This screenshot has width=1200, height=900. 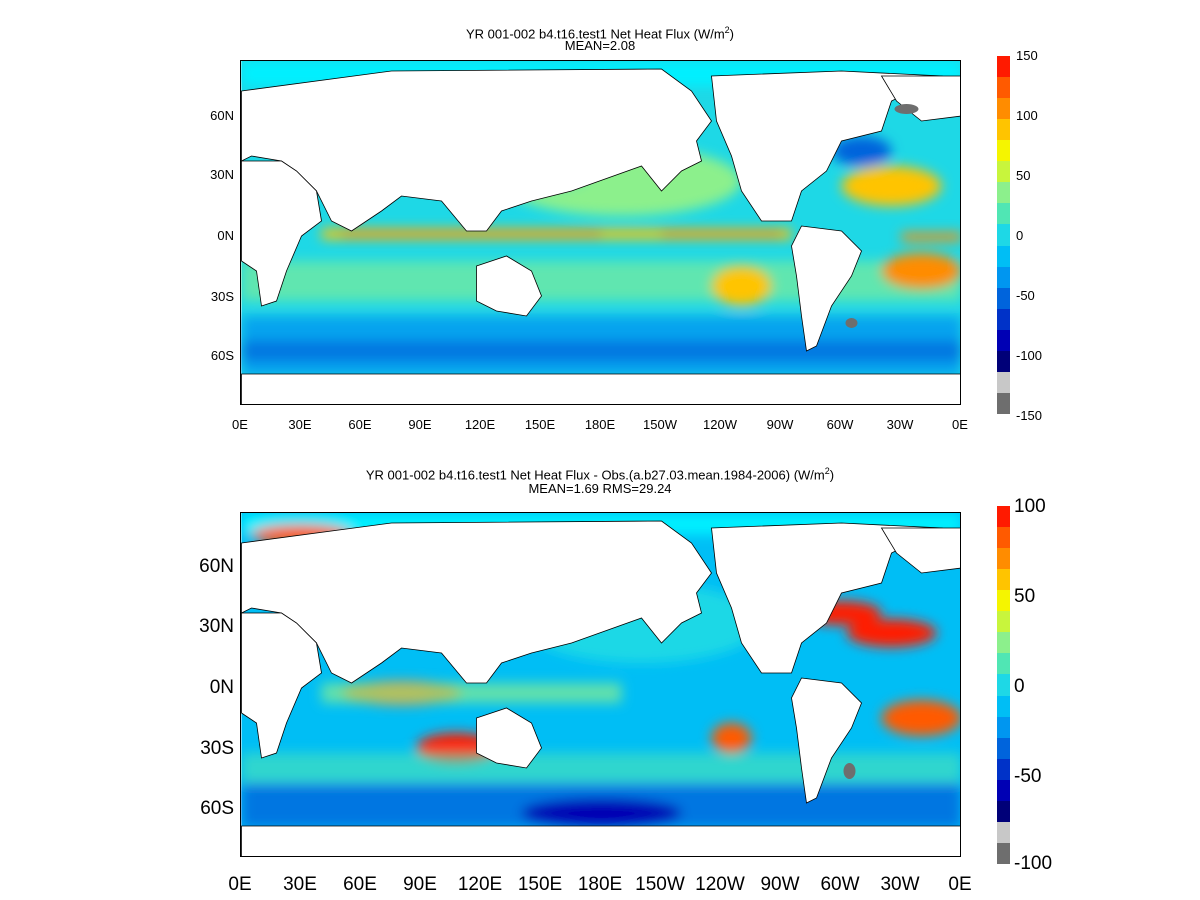 I want to click on top-lon-label: 120E, so click(x=480, y=424).